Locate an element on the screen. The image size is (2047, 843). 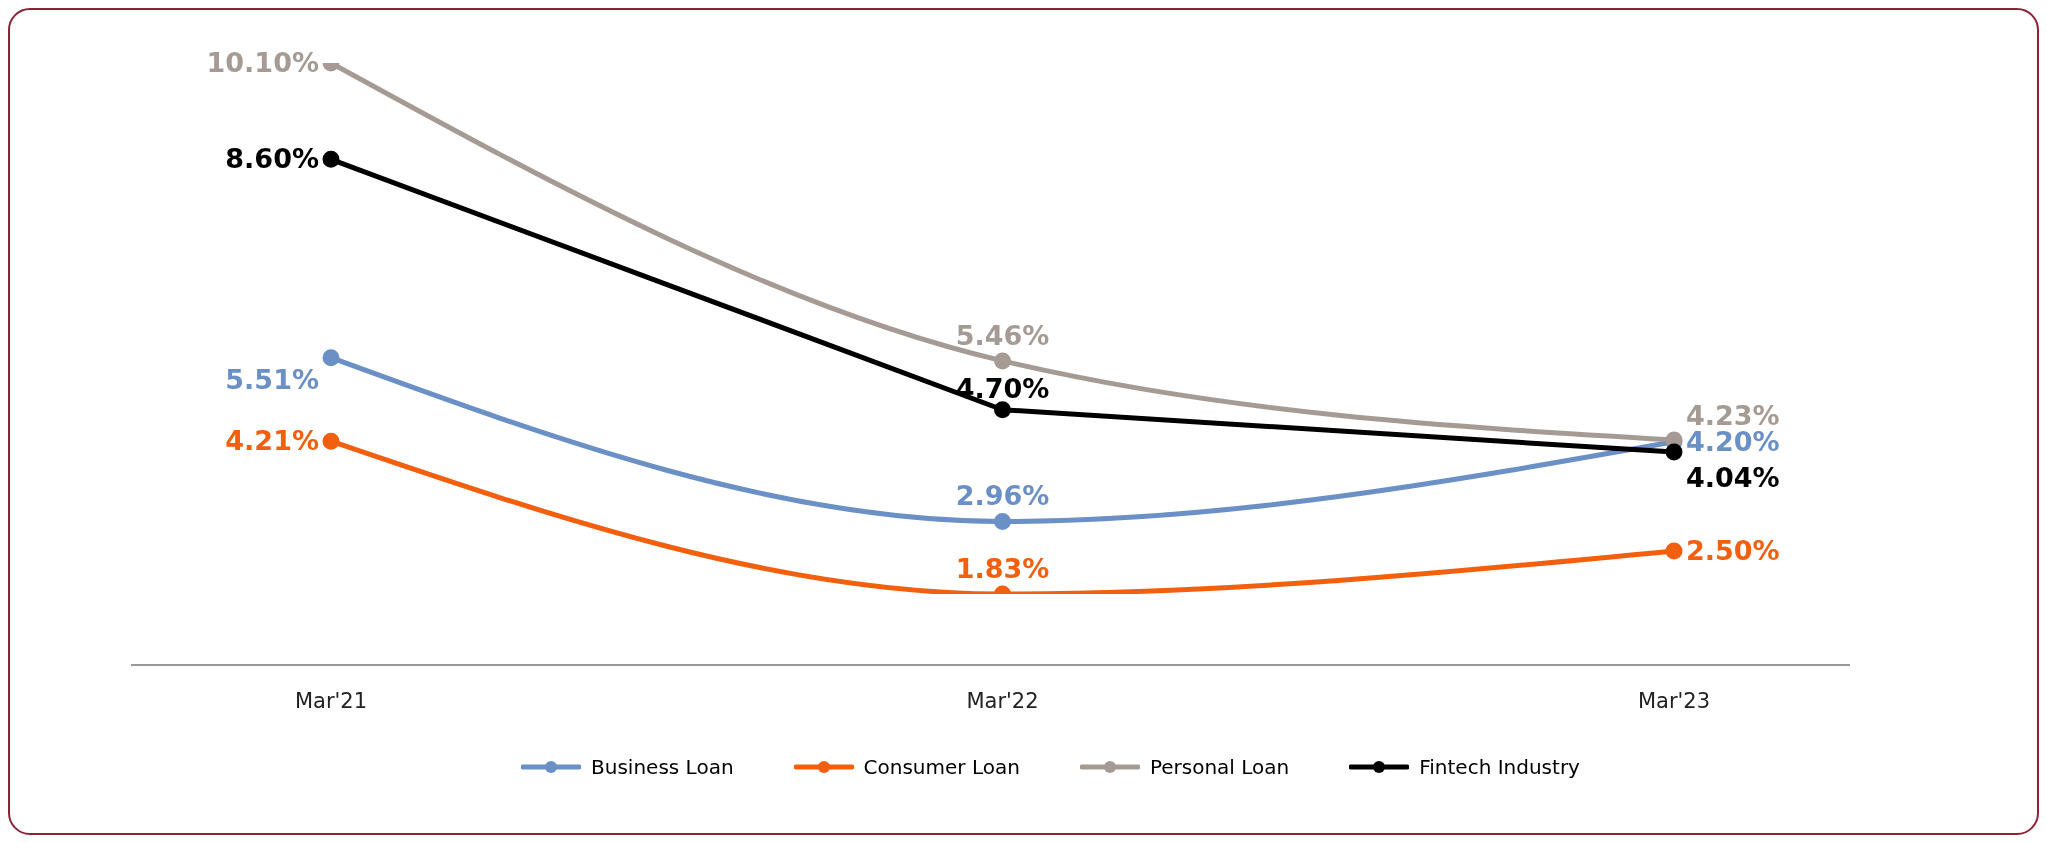
legend-label: Consumer Loan is located at coordinates (941, 767).